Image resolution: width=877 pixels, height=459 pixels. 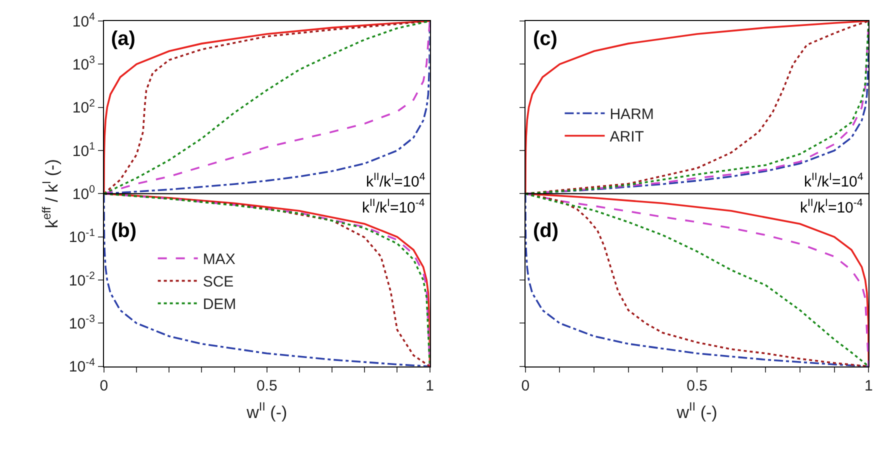 I want to click on annotation: (c), so click(x=545, y=39).